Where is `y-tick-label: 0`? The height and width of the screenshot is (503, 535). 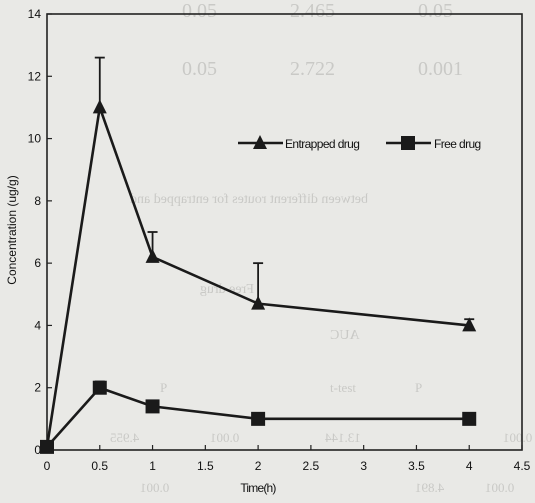
y-tick-label: 0 is located at coordinates (37, 450).